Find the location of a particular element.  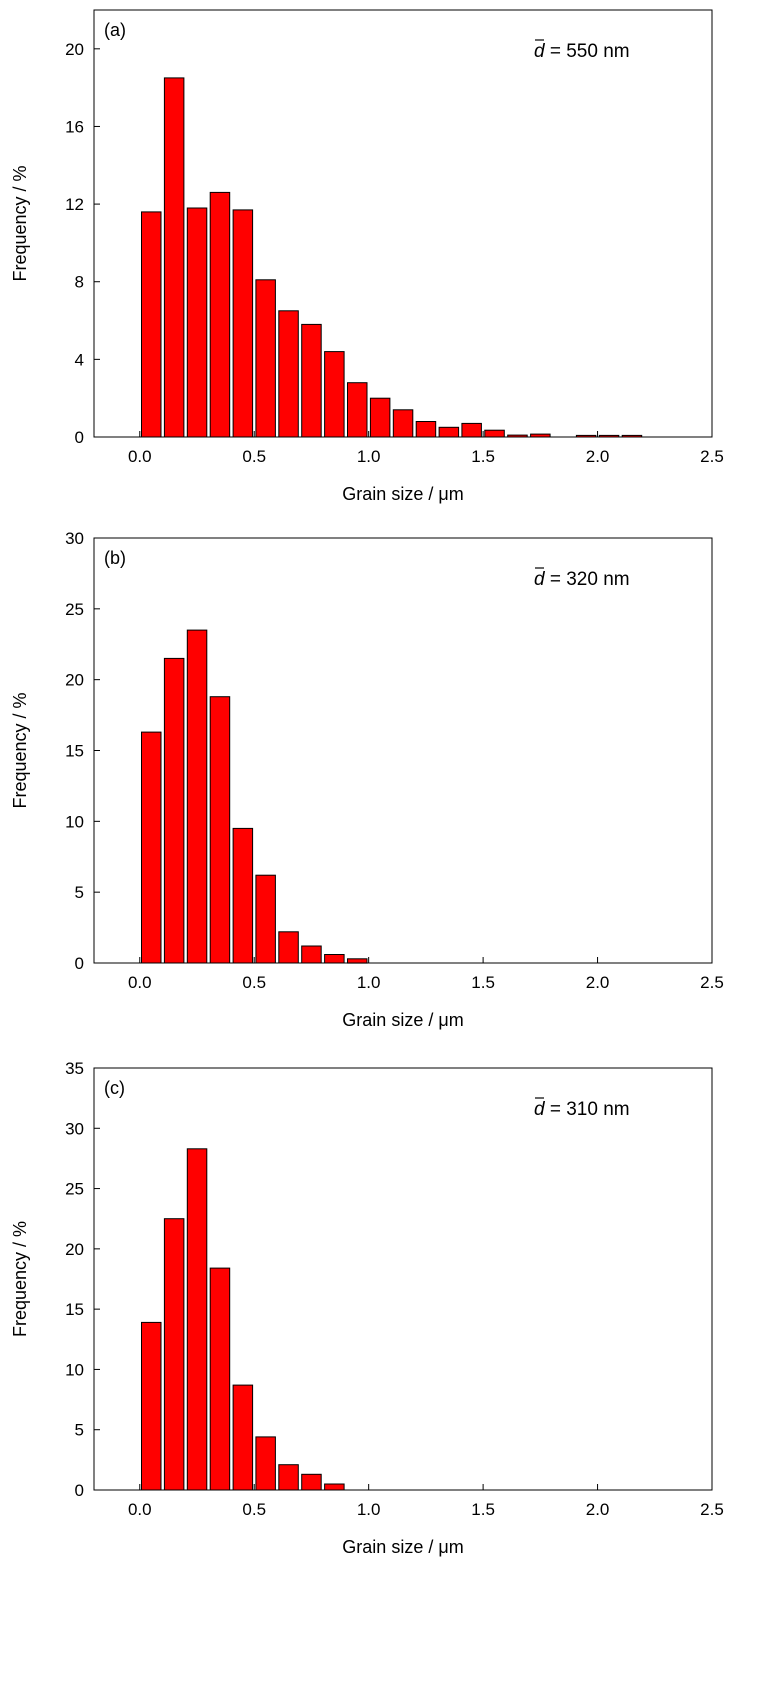

chart-c-y-tick-label: 10 is located at coordinates (74, 1369).